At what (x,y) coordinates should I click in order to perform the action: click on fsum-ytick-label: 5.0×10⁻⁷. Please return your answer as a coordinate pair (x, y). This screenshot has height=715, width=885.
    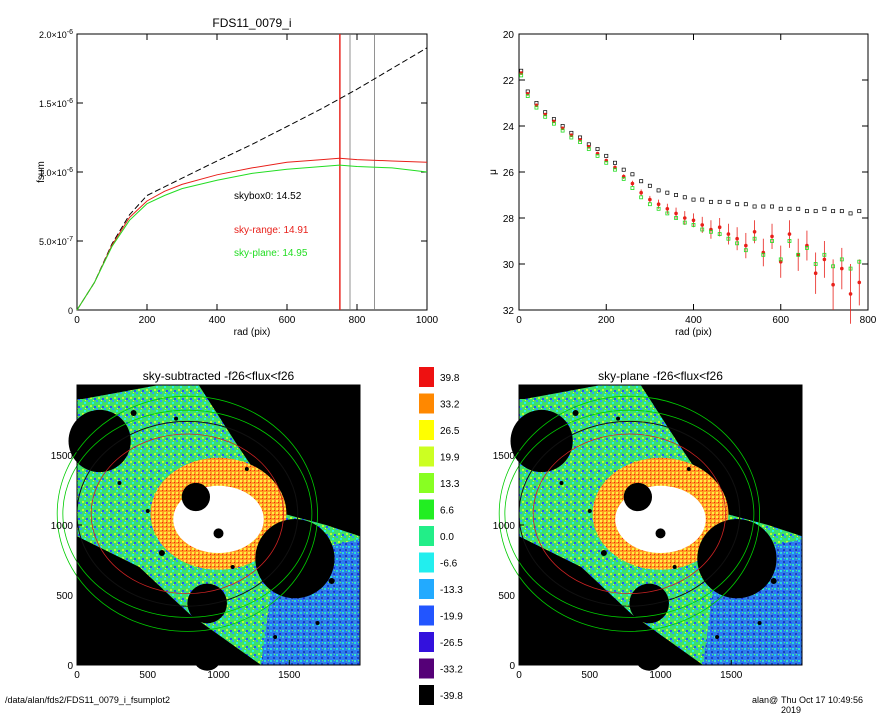
    Looking at the image, I should click on (56, 241).